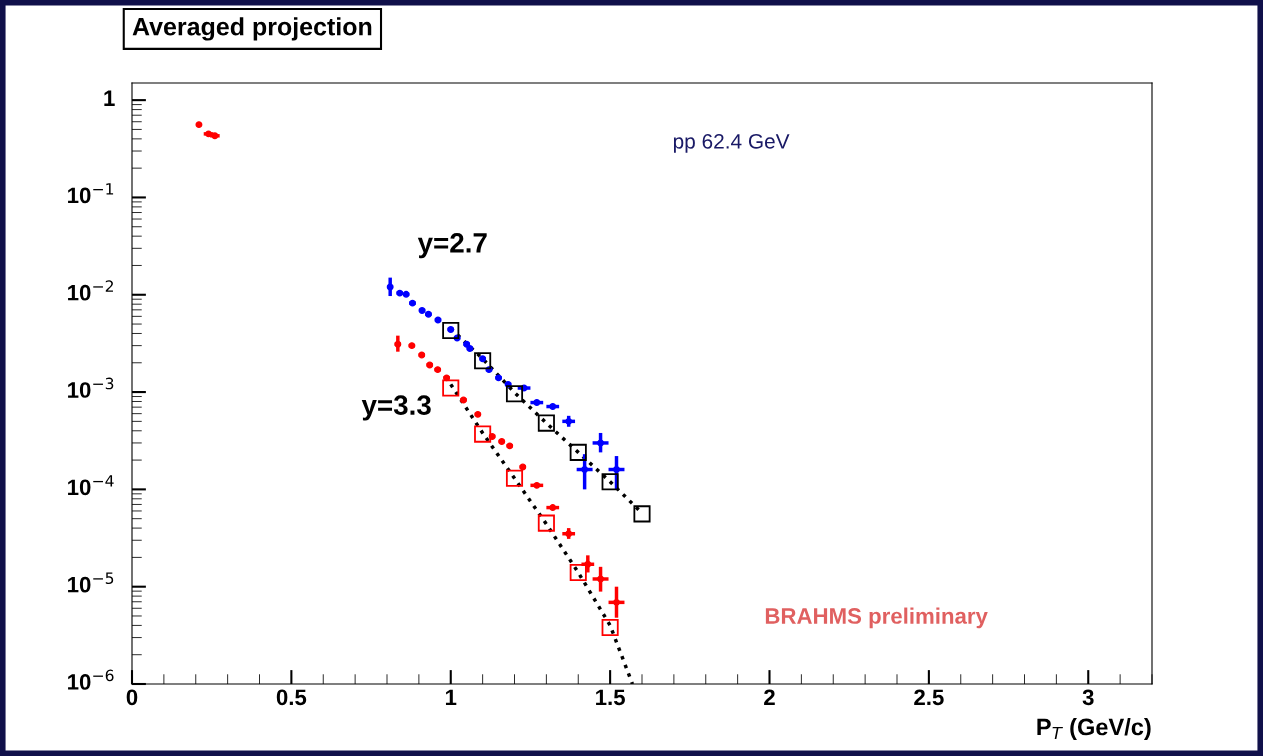 The image size is (1263, 756). Describe the element at coordinates (1094, 728) in the screenshot. I see `x-axis-title: P$_{T}$ (GeV/c)` at that location.